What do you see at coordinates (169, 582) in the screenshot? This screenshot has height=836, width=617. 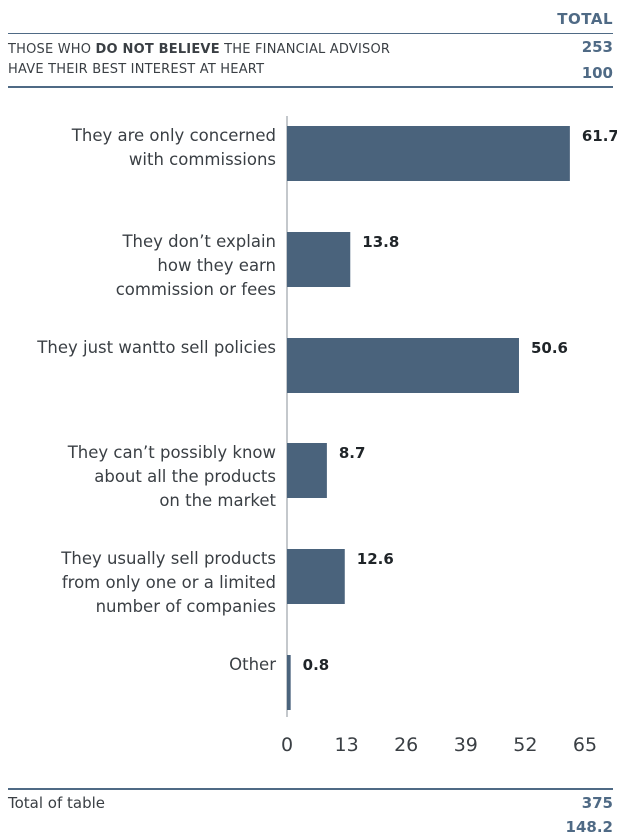 I see `category-label-5-line-2: from only one or a limited` at bounding box center [169, 582].